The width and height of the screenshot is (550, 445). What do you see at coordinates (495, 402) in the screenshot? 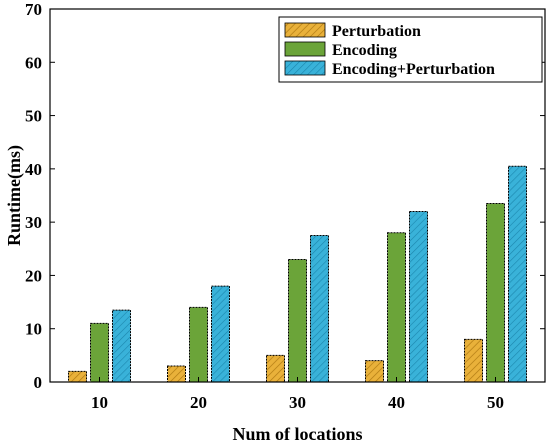
I see `x-tick-label: 50` at bounding box center [495, 402].